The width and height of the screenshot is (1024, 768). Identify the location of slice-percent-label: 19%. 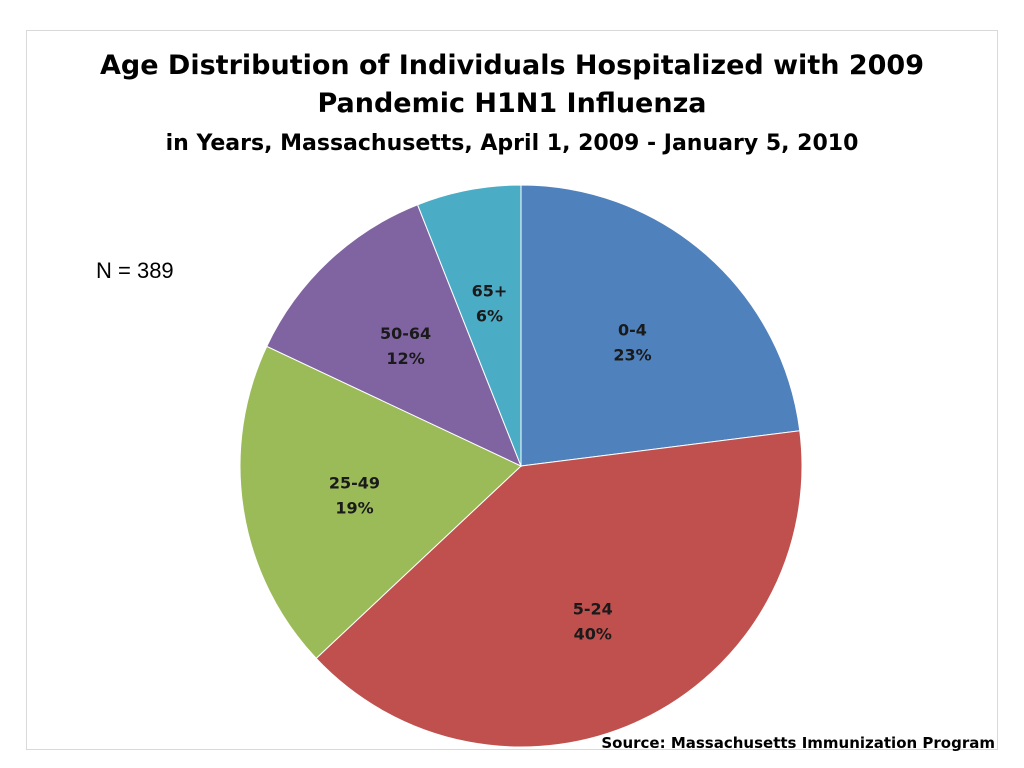
(354, 507).